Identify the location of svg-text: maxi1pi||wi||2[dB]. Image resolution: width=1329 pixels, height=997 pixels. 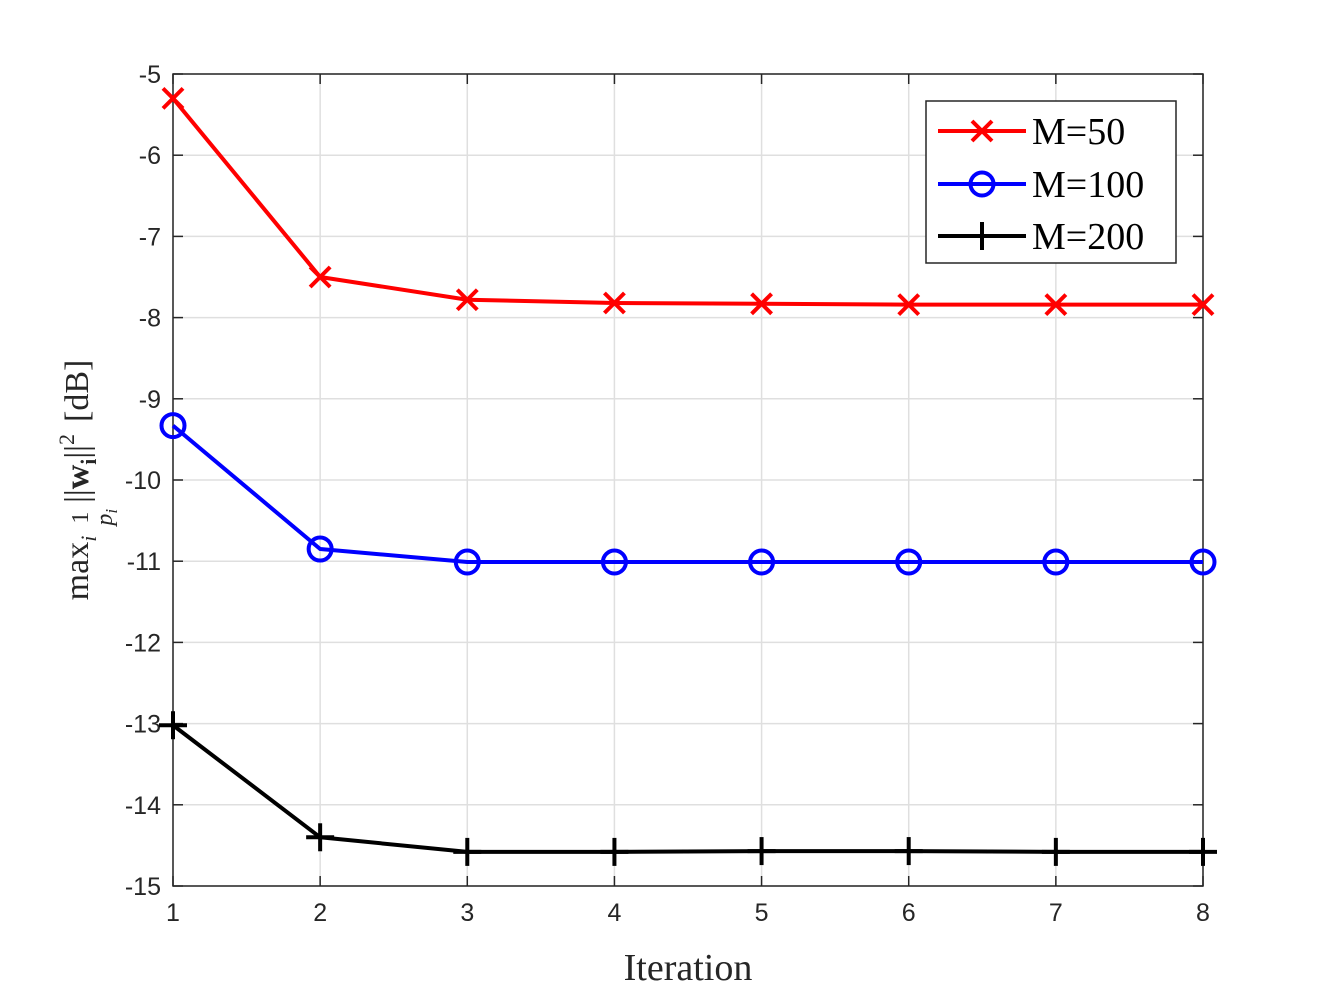
(87, 480).